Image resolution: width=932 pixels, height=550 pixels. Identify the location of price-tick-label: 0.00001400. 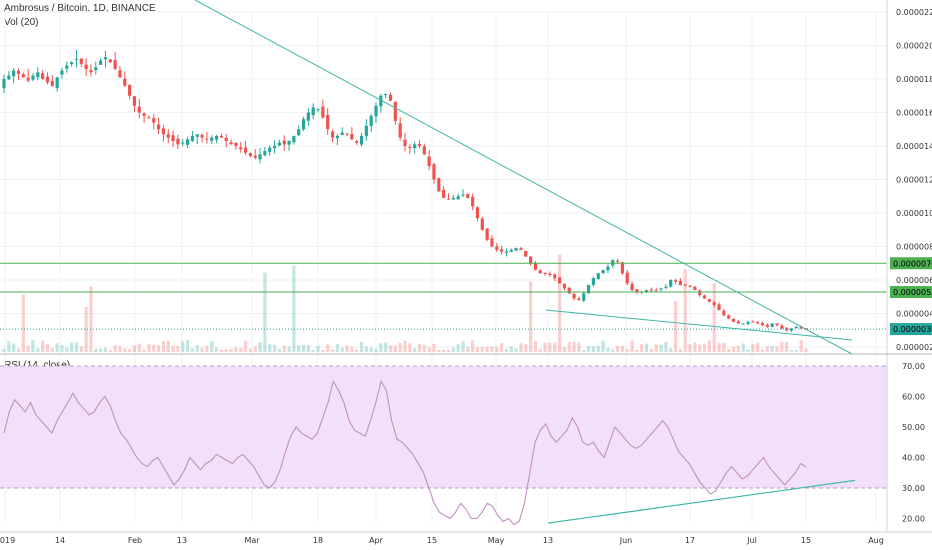
(914, 146).